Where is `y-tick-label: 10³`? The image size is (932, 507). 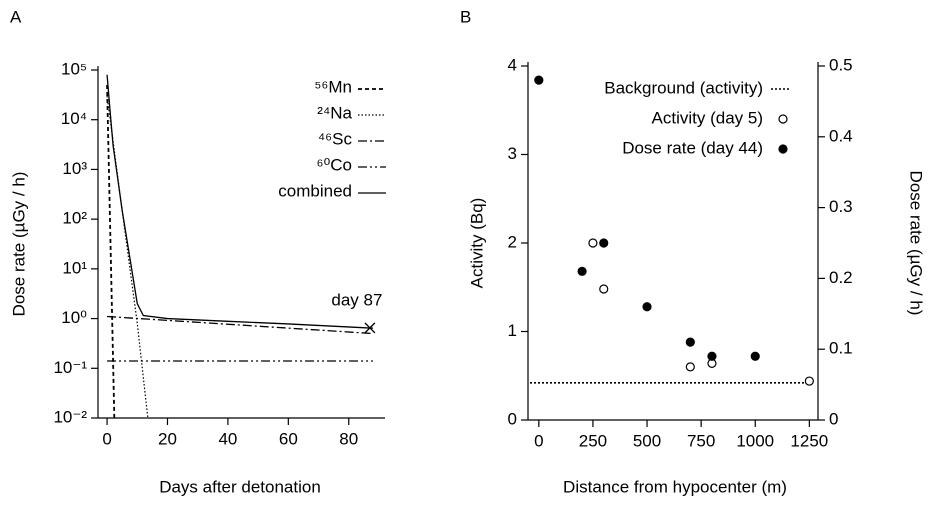 y-tick-label: 10³ is located at coordinates (74, 168).